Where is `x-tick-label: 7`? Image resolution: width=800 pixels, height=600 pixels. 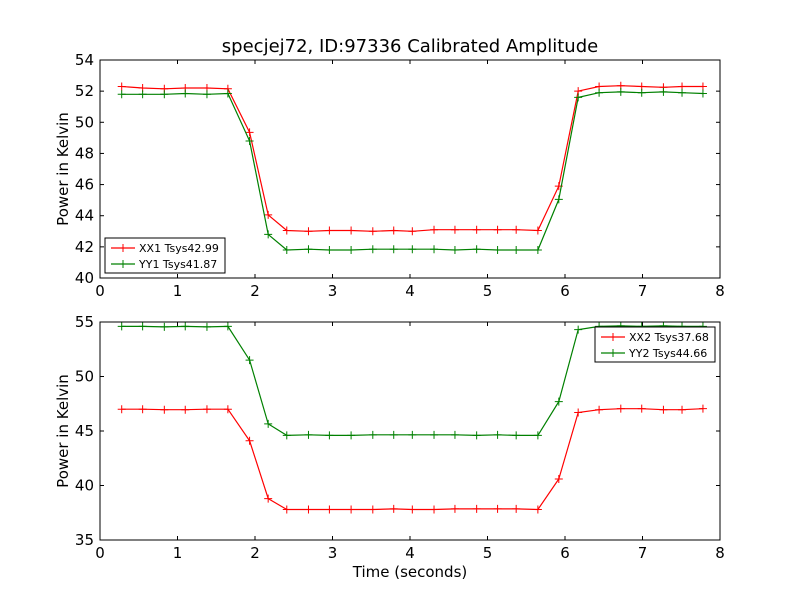 x-tick-label: 7 is located at coordinates (643, 553).